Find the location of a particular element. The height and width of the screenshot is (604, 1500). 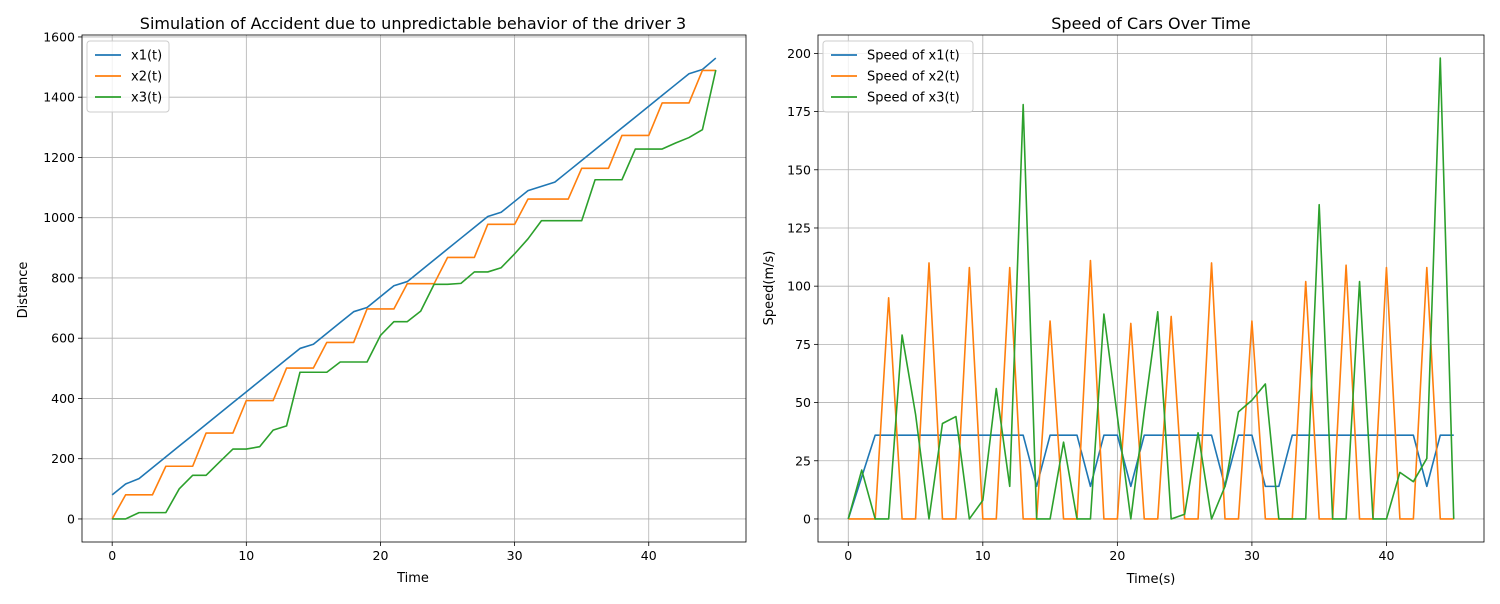

left-chart-xlabel: Time is located at coordinates (412, 578).